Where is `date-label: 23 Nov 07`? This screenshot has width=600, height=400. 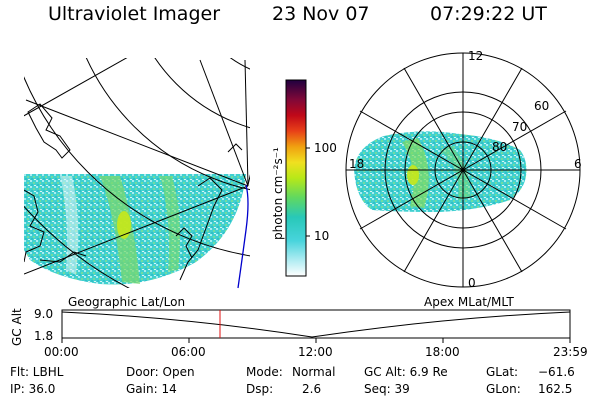
date-label: 23 Nov 07 is located at coordinates (321, 14).